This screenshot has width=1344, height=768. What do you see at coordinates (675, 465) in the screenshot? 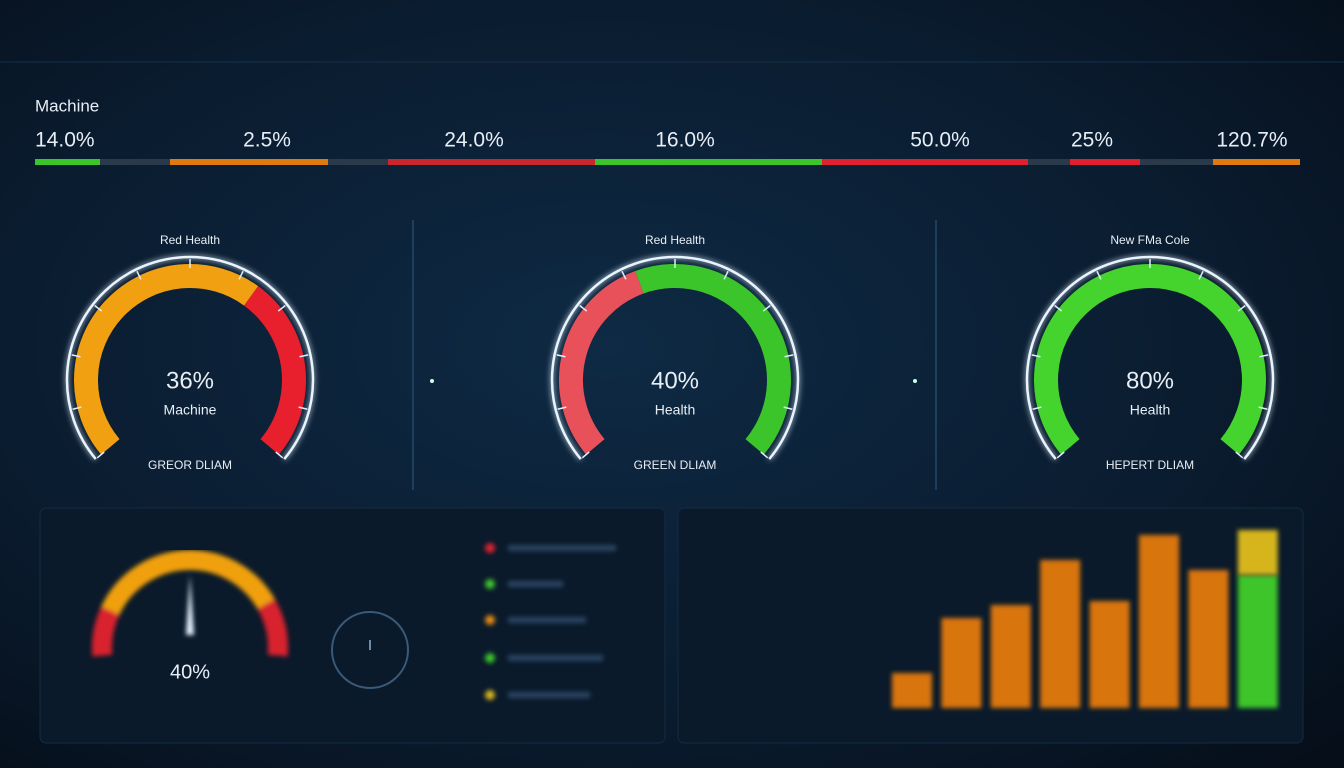
I see `gauge-footer: GREEN DLIAM` at bounding box center [675, 465].